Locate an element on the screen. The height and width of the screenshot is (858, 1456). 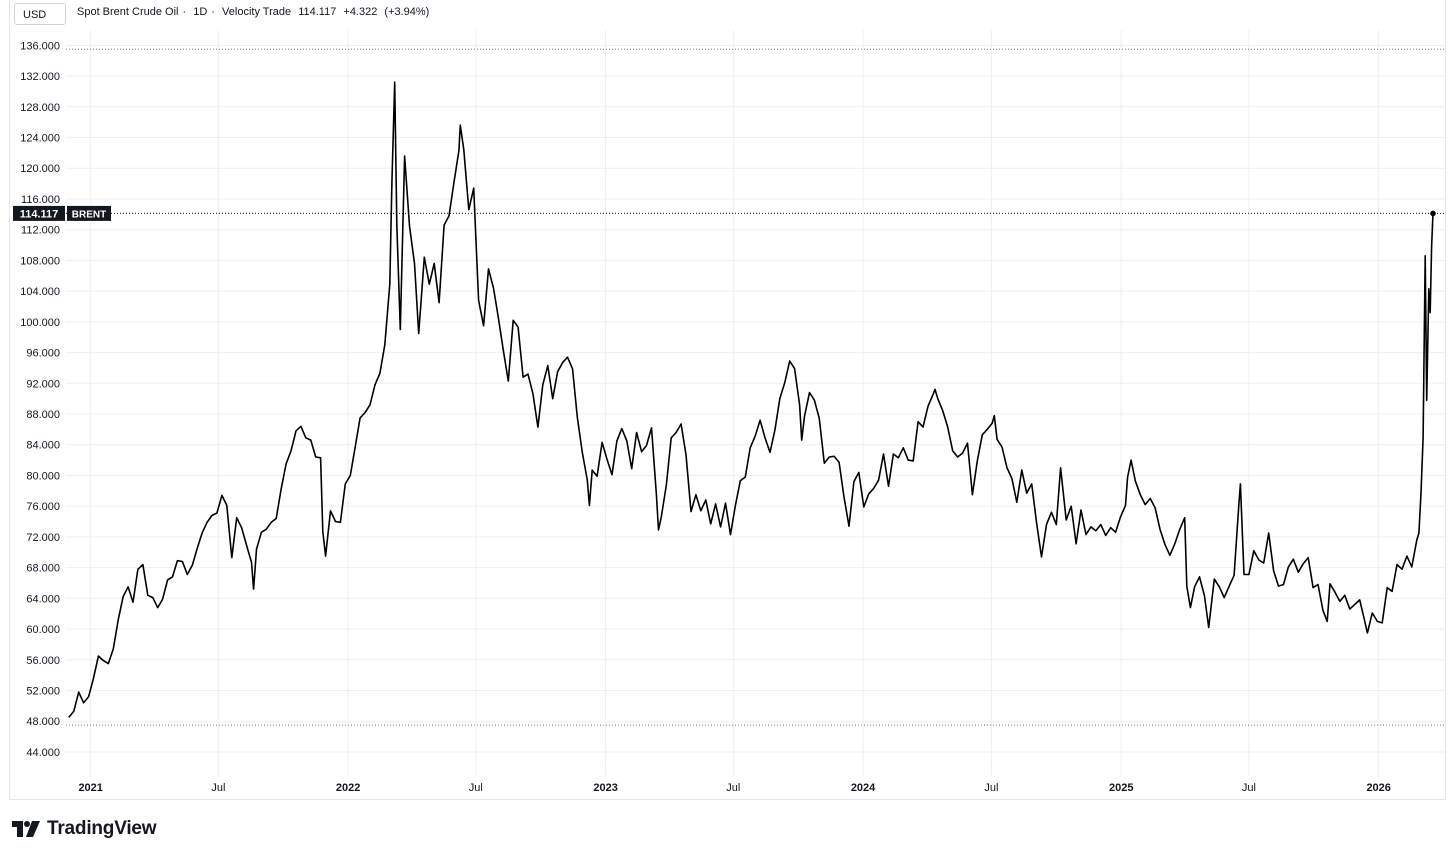
x-tick-label: 2022 is located at coordinates (348, 788).